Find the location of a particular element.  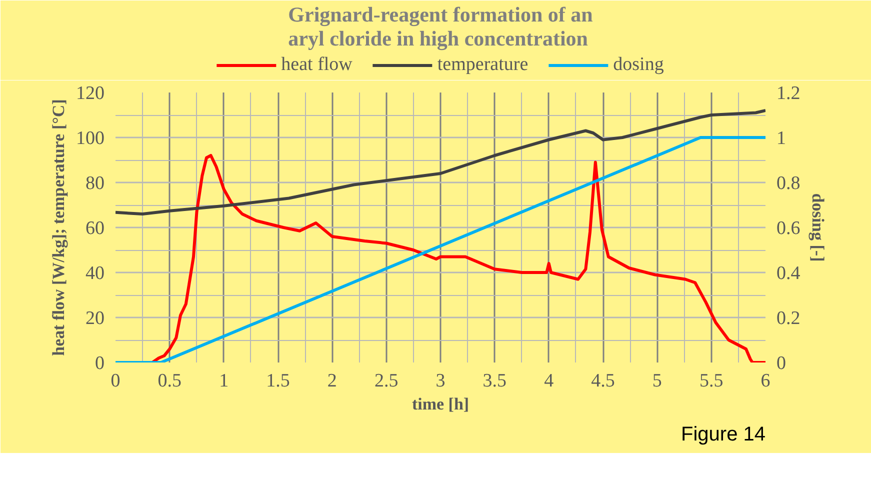

x-tick-label: 2 is located at coordinates (332, 381).